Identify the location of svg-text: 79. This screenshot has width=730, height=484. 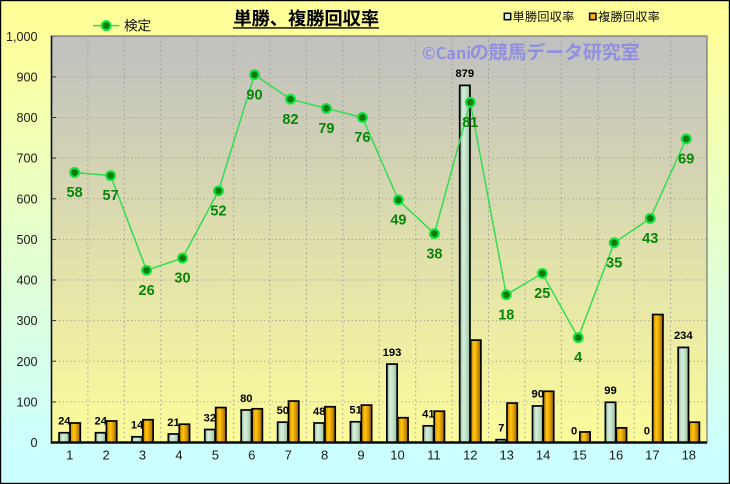
(326, 129).